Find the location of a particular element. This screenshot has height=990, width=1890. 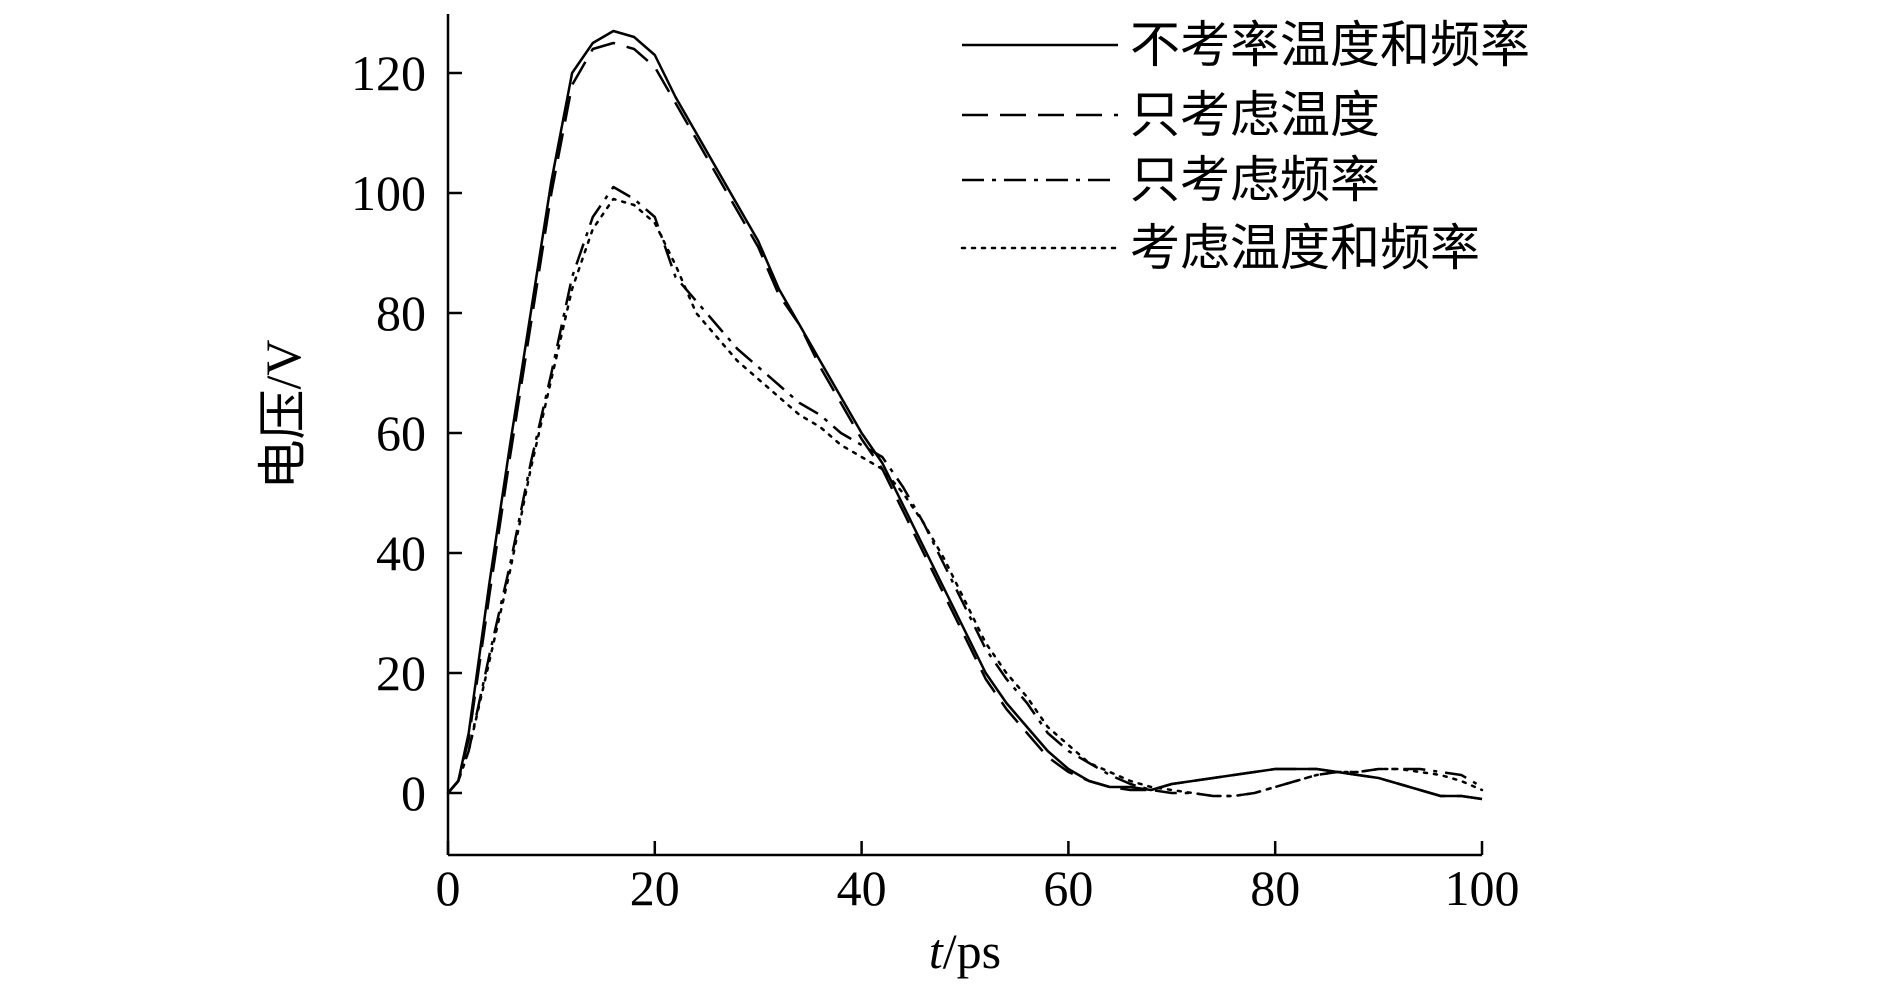

x-tick-label: 0 is located at coordinates (448, 888).